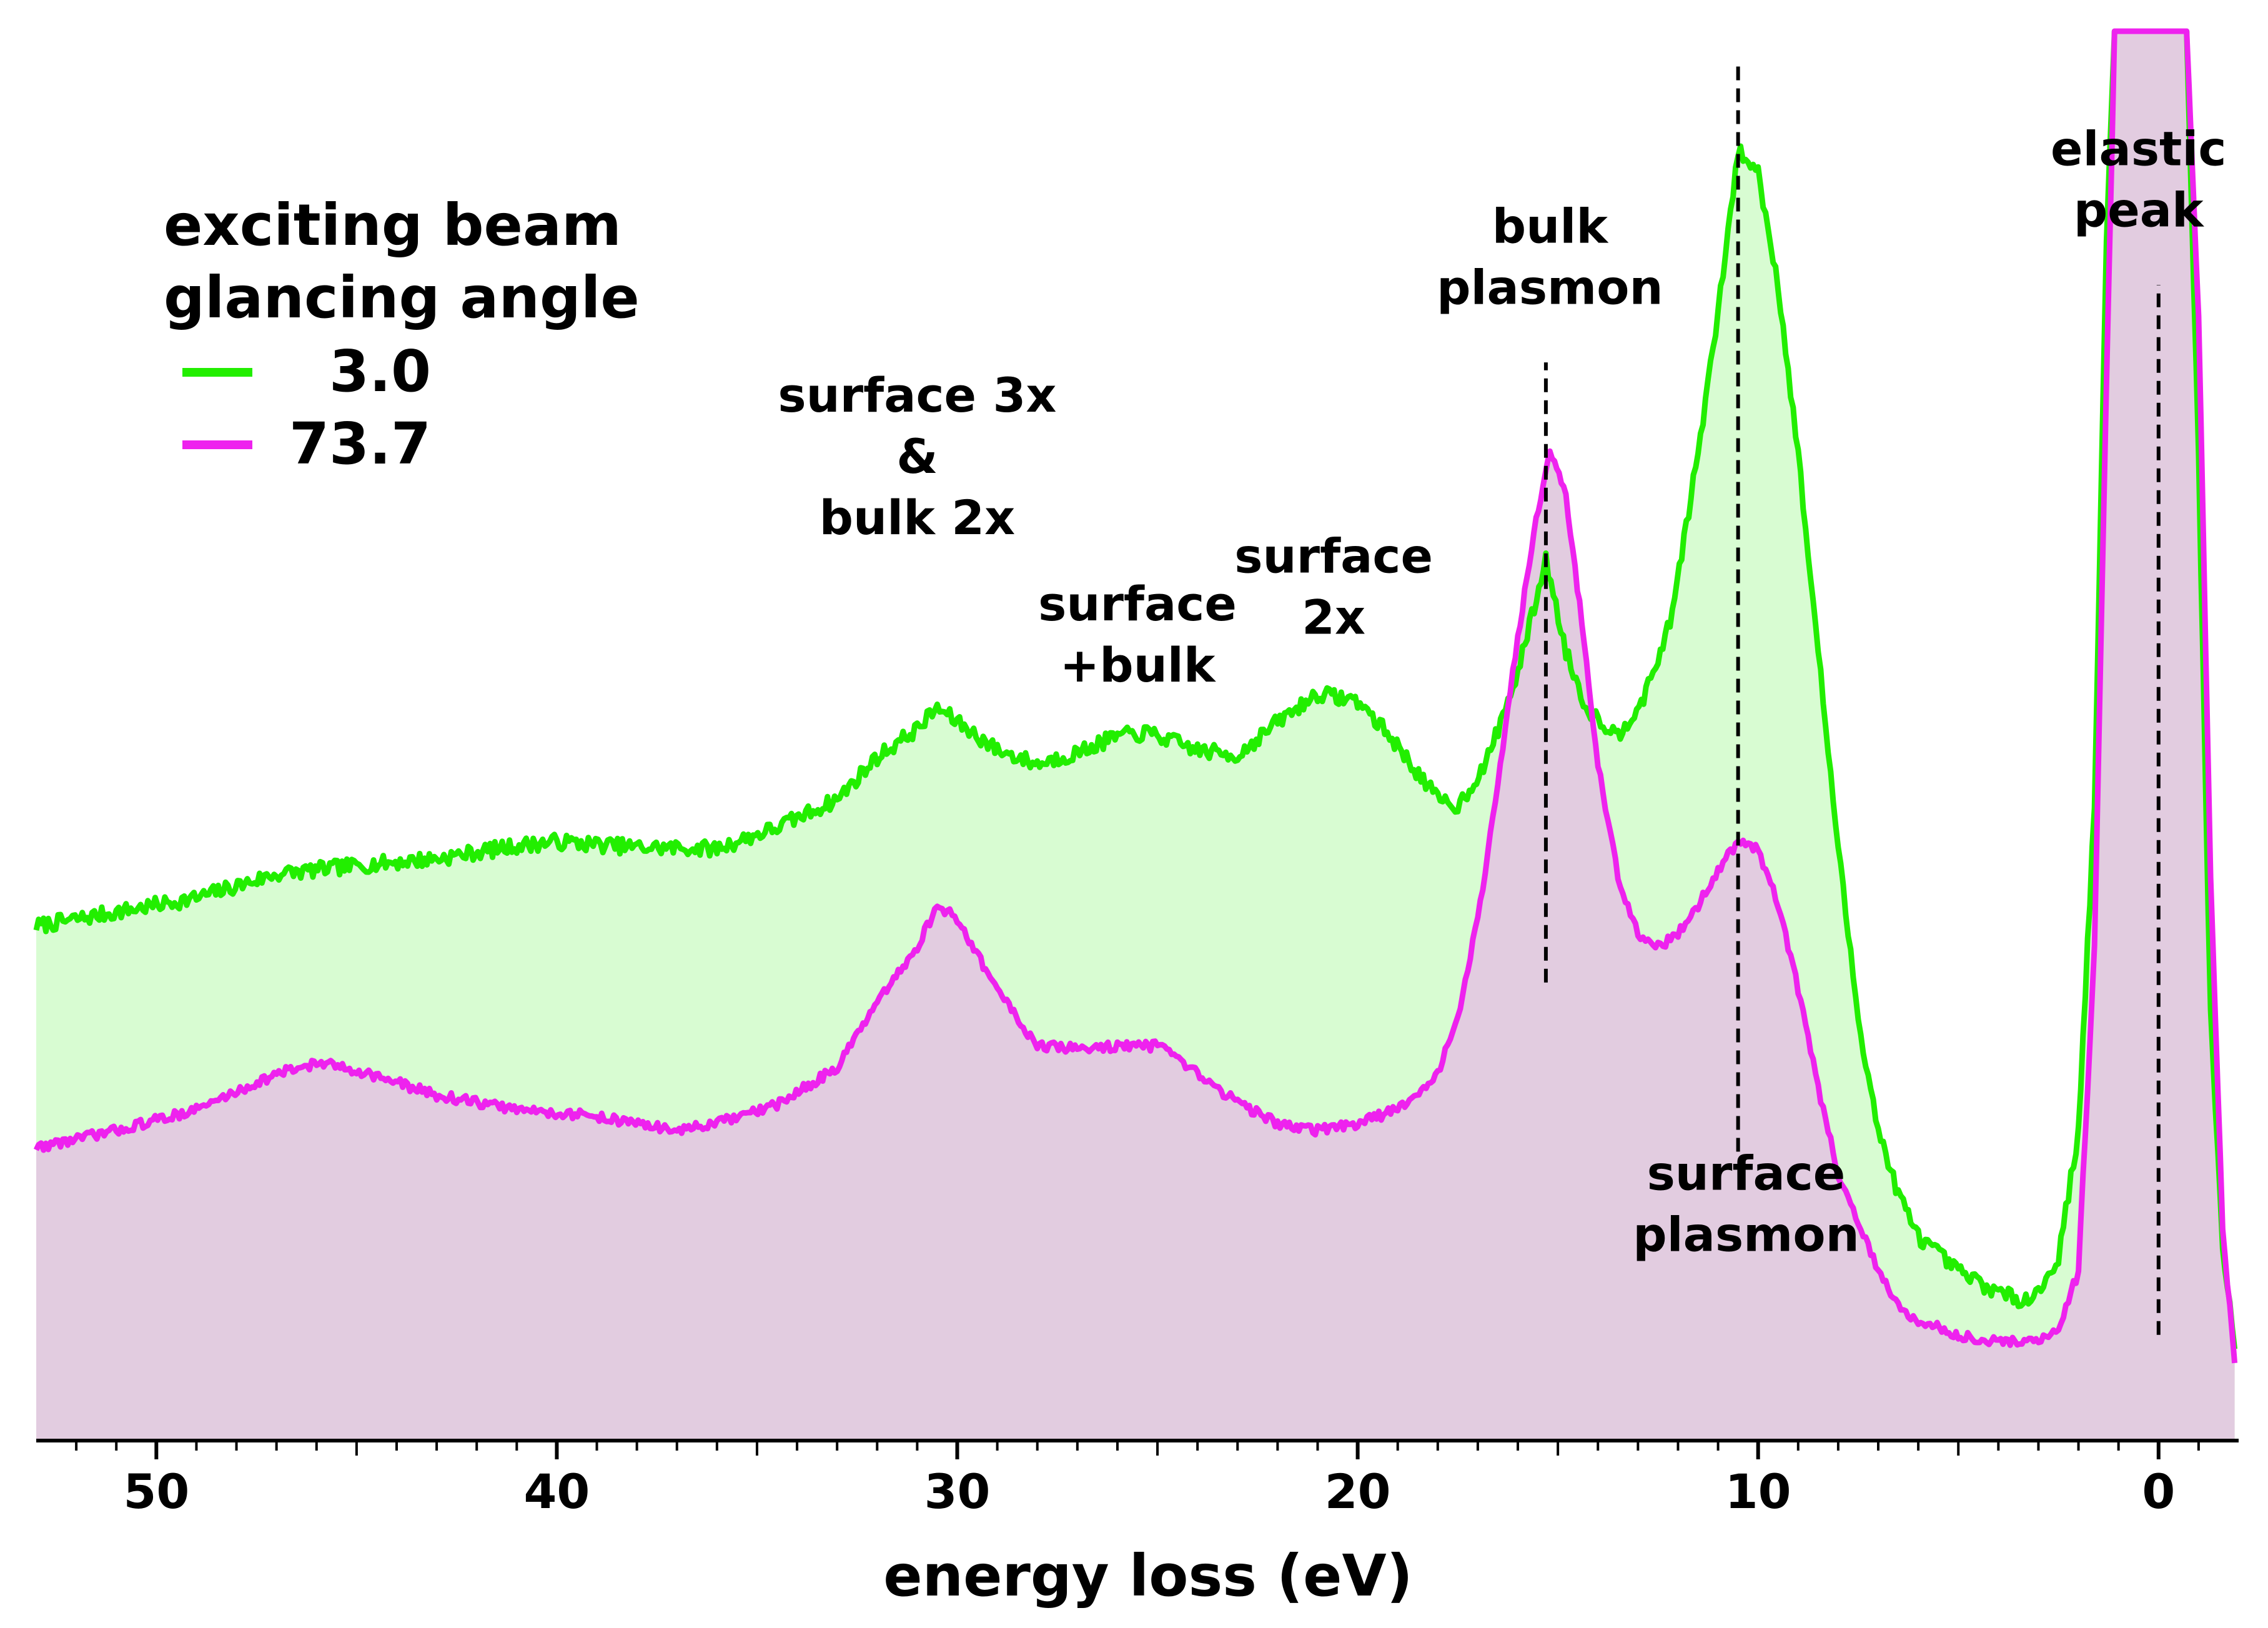 This screenshot has width=2268, height=1628. What do you see at coordinates (957, 1491) in the screenshot?
I see `x-tick-label-30: 30` at bounding box center [957, 1491].